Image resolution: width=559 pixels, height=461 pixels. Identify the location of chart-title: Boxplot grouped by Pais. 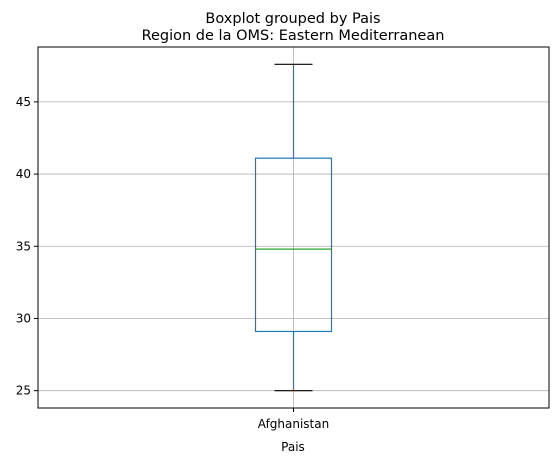
(292, 19).